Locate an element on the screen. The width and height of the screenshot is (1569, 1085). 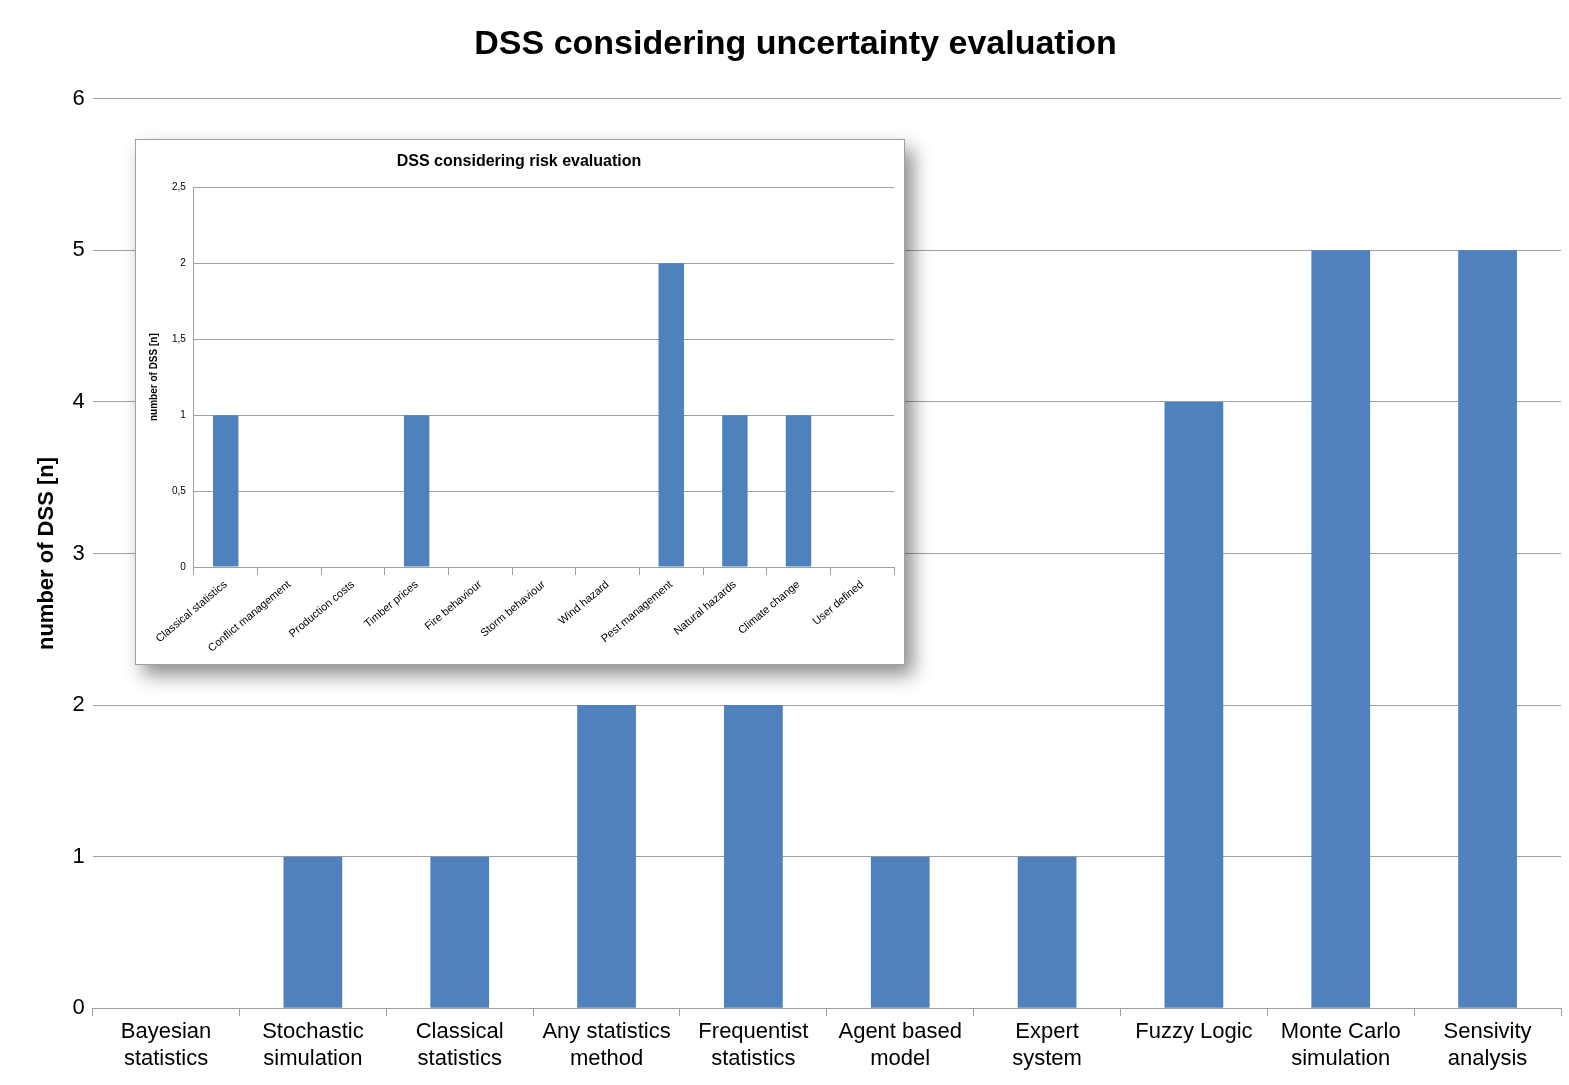
x-tick-label: Stochastic simulation is located at coordinates (313, 1044).